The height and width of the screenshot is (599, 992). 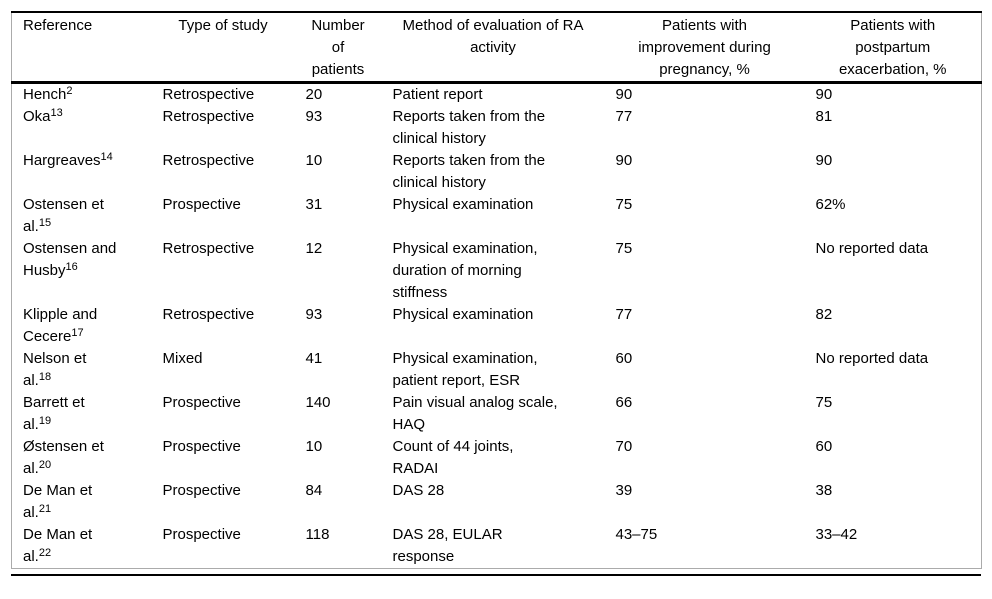 I want to click on column-header-reference: Reference, so click(x=58, y=25).